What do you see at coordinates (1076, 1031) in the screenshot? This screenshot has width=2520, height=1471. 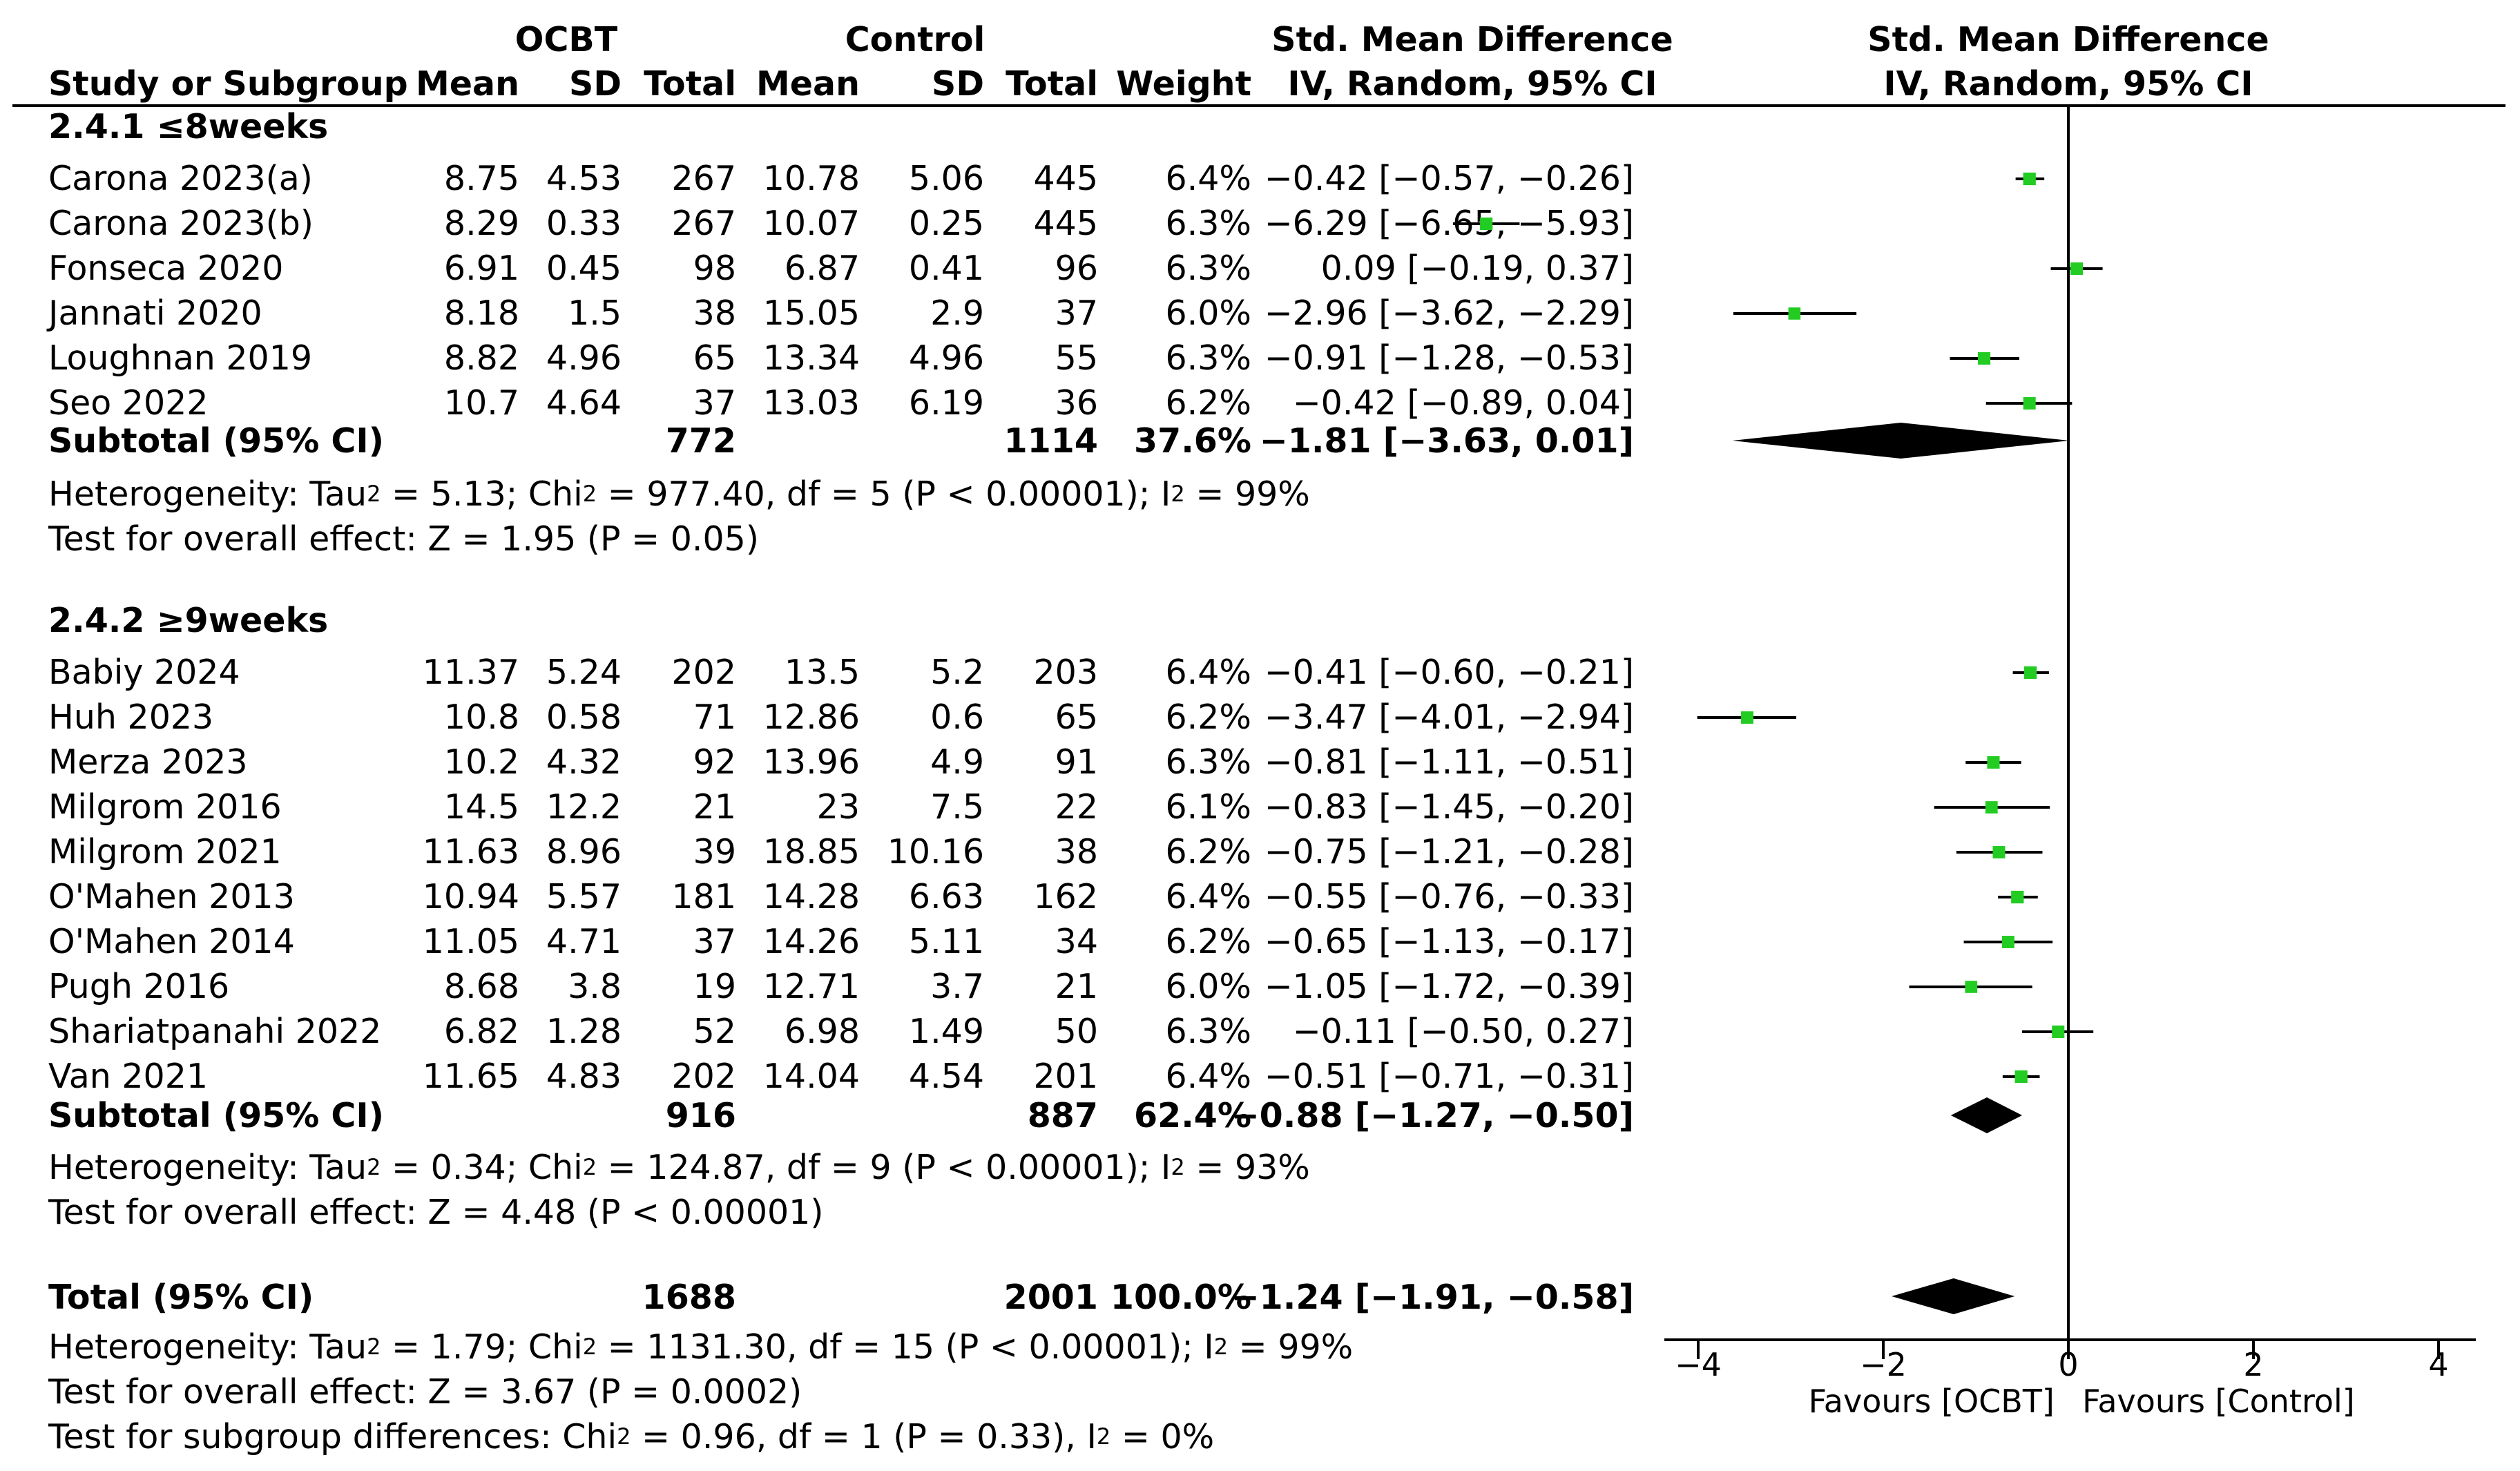 I see `control-total: 50` at bounding box center [1076, 1031].